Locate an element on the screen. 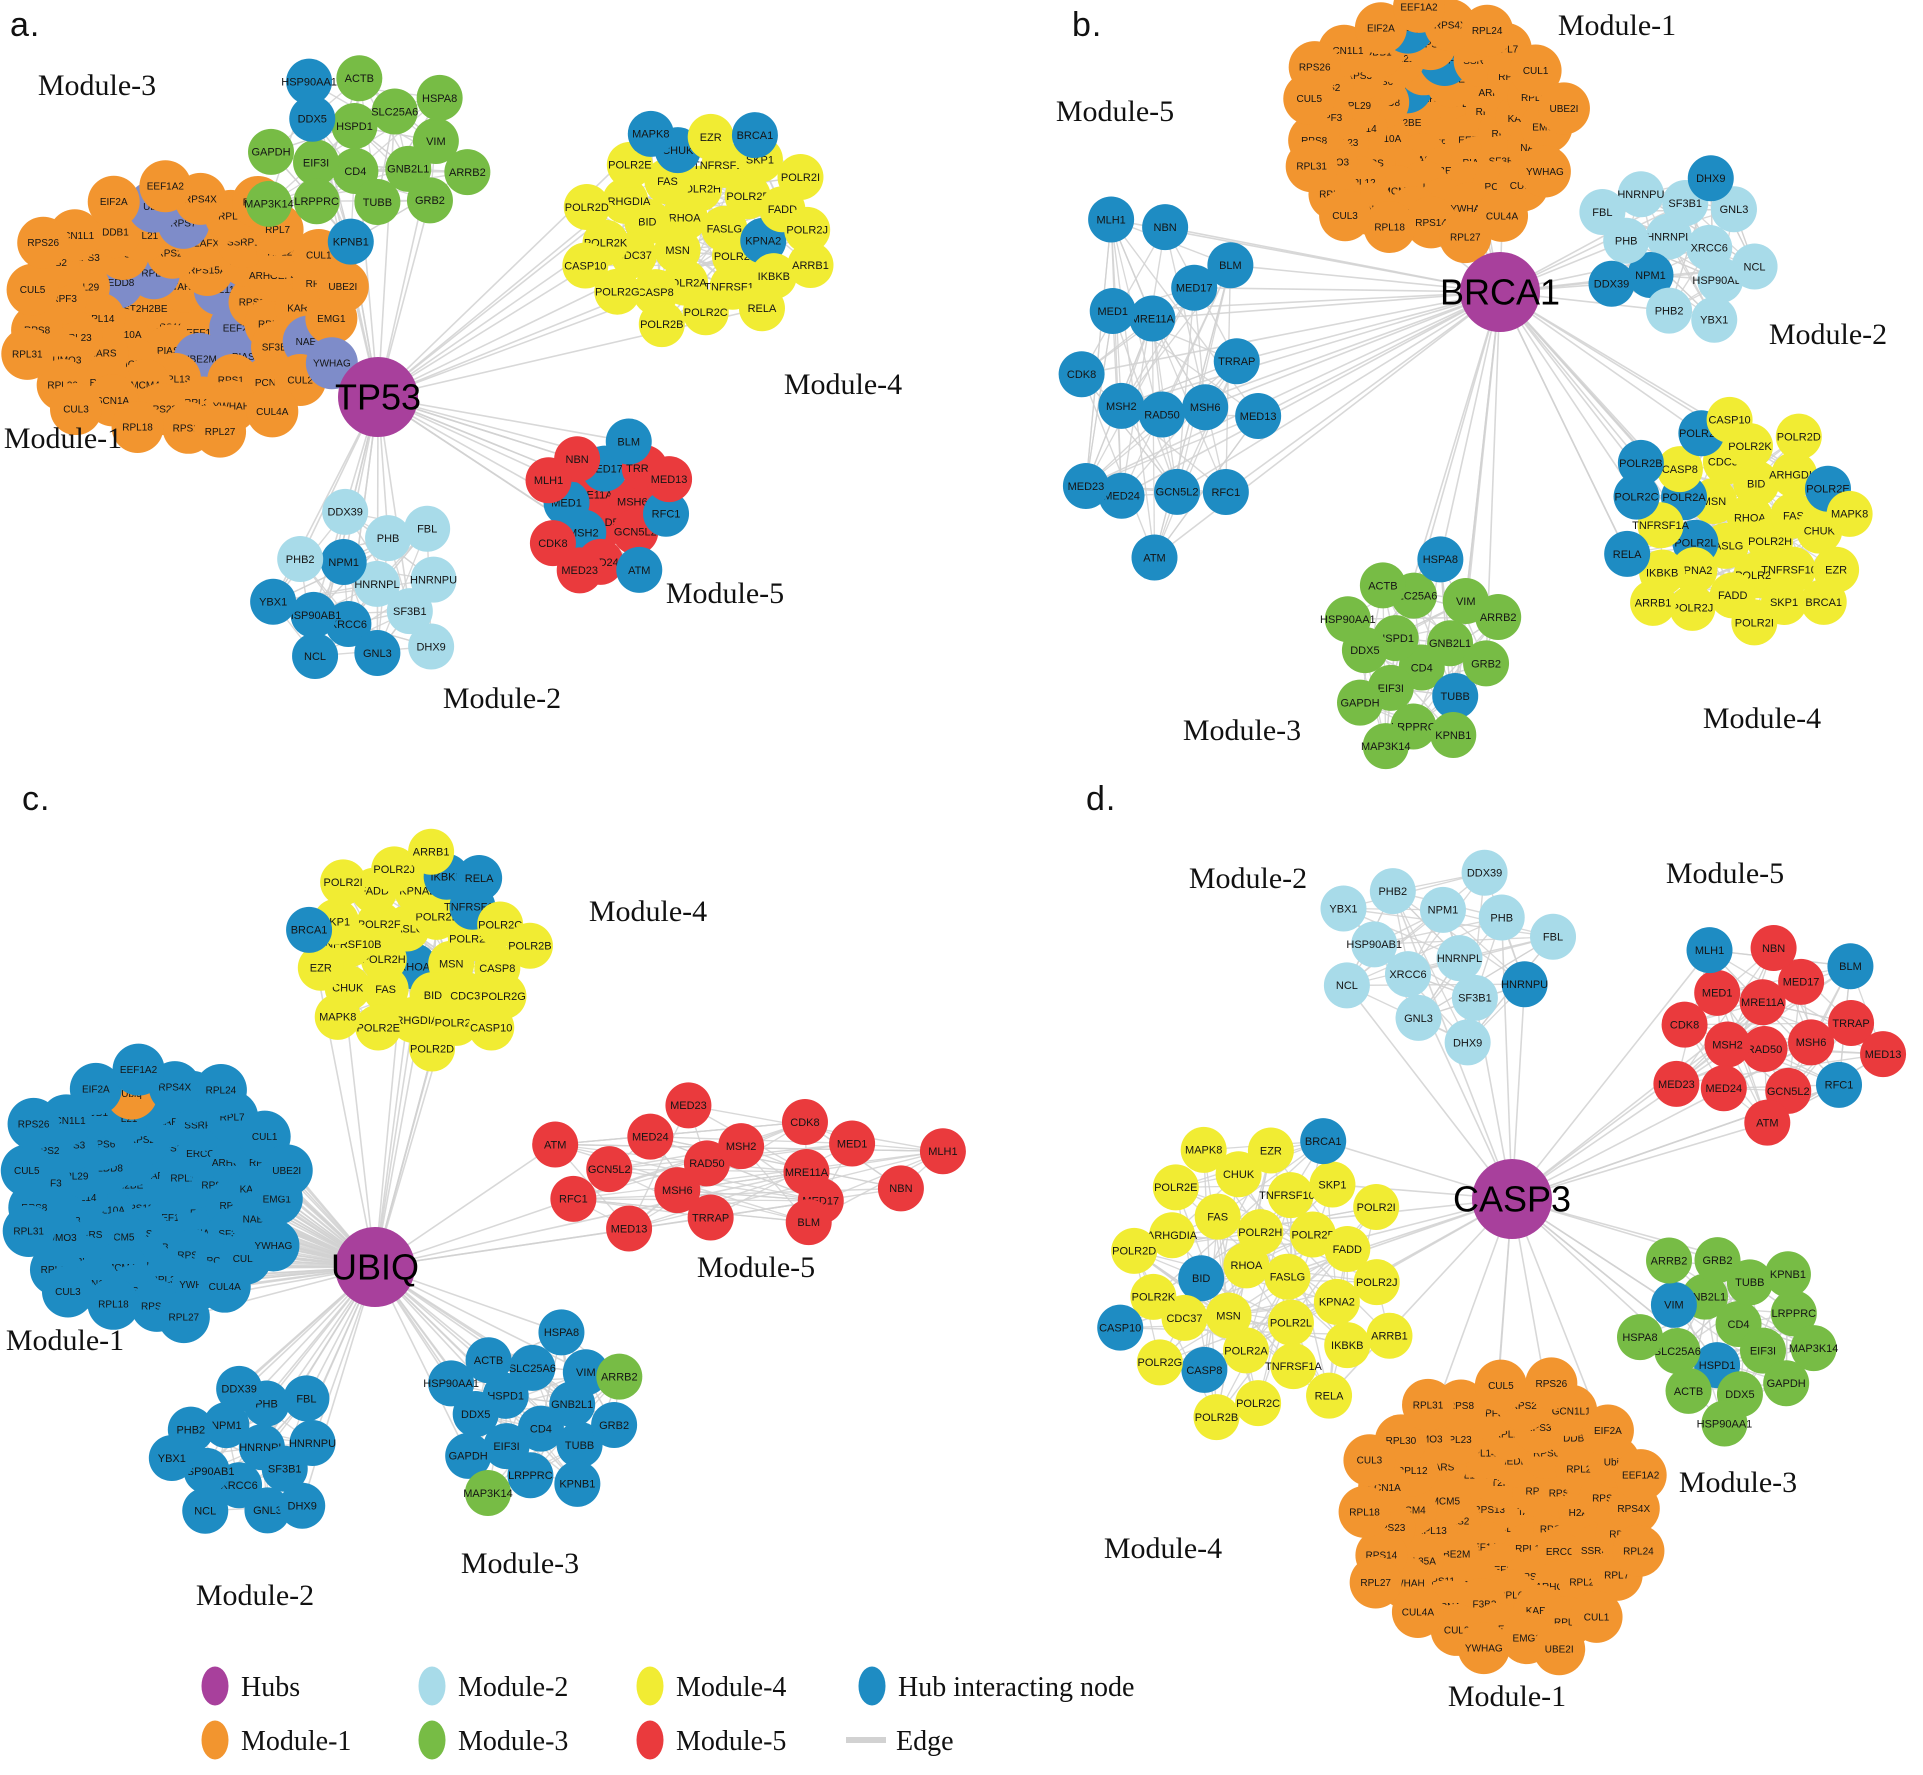 Image resolution: width=1923 pixels, height=1775 pixels. node-label-polr2h: POLR2H is located at coordinates (1260, 1233).